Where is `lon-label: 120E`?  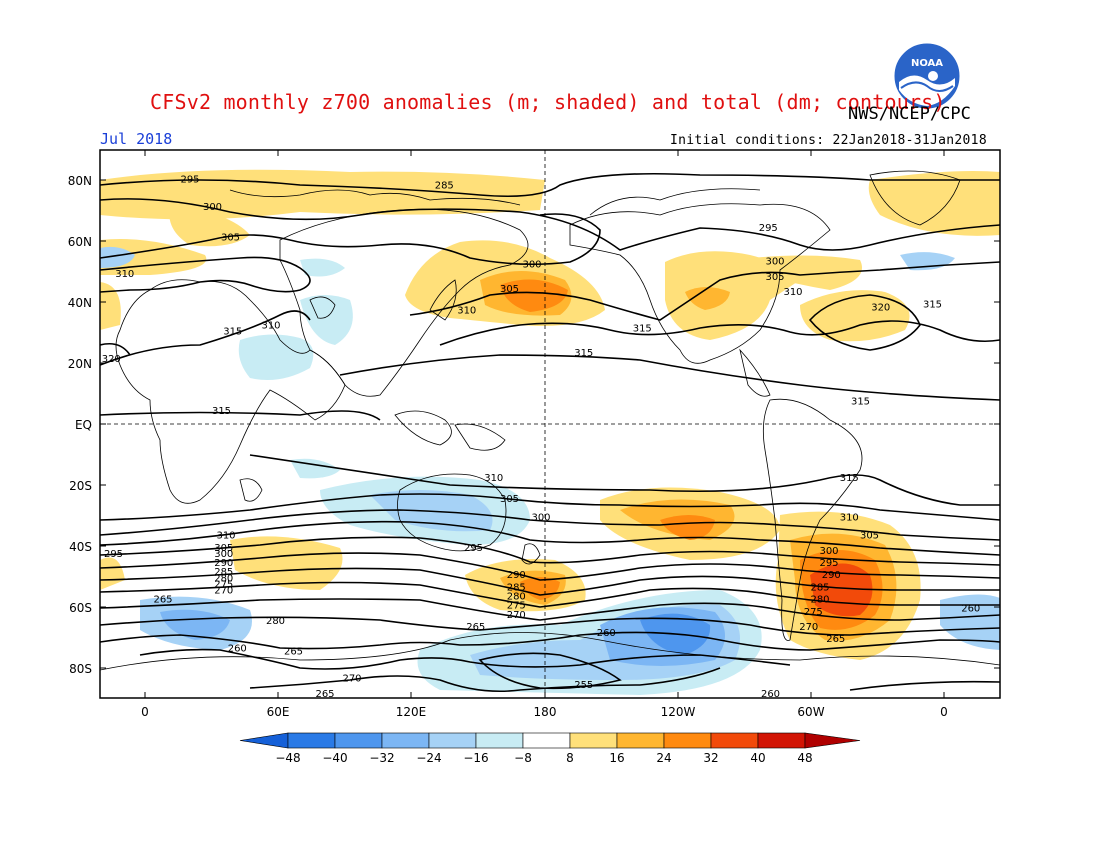 lon-label: 120E is located at coordinates (411, 712).